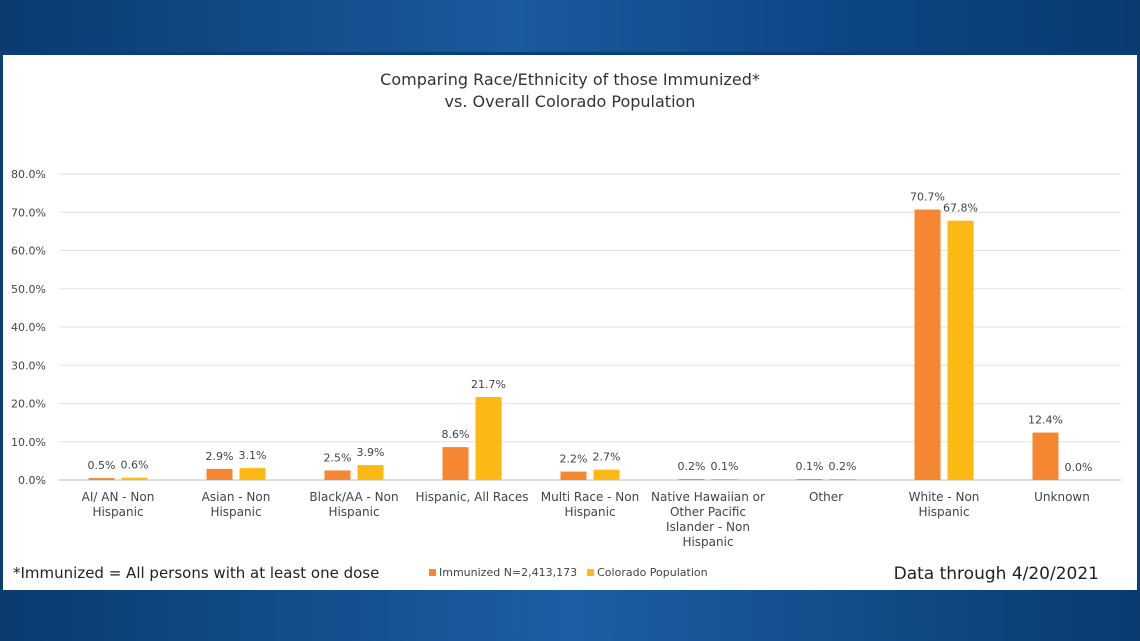 The image size is (1140, 641). I want to click on data-label: 3.9%, so click(371, 452).